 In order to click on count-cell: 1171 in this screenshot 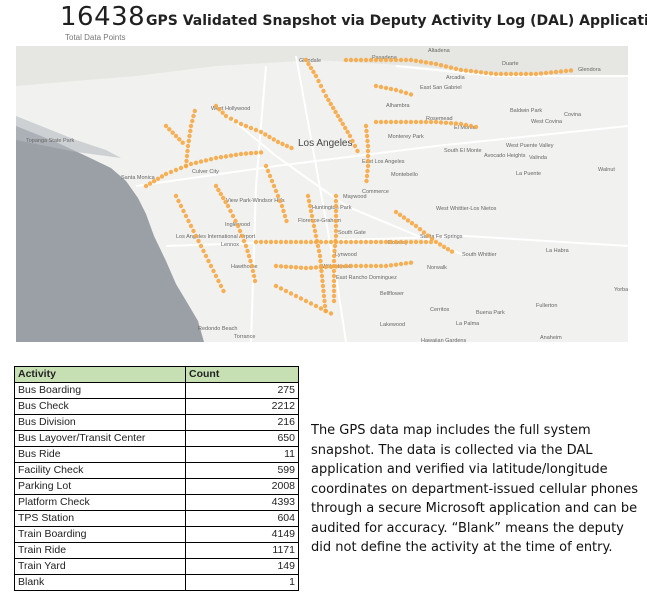, I will do `click(242, 550)`.